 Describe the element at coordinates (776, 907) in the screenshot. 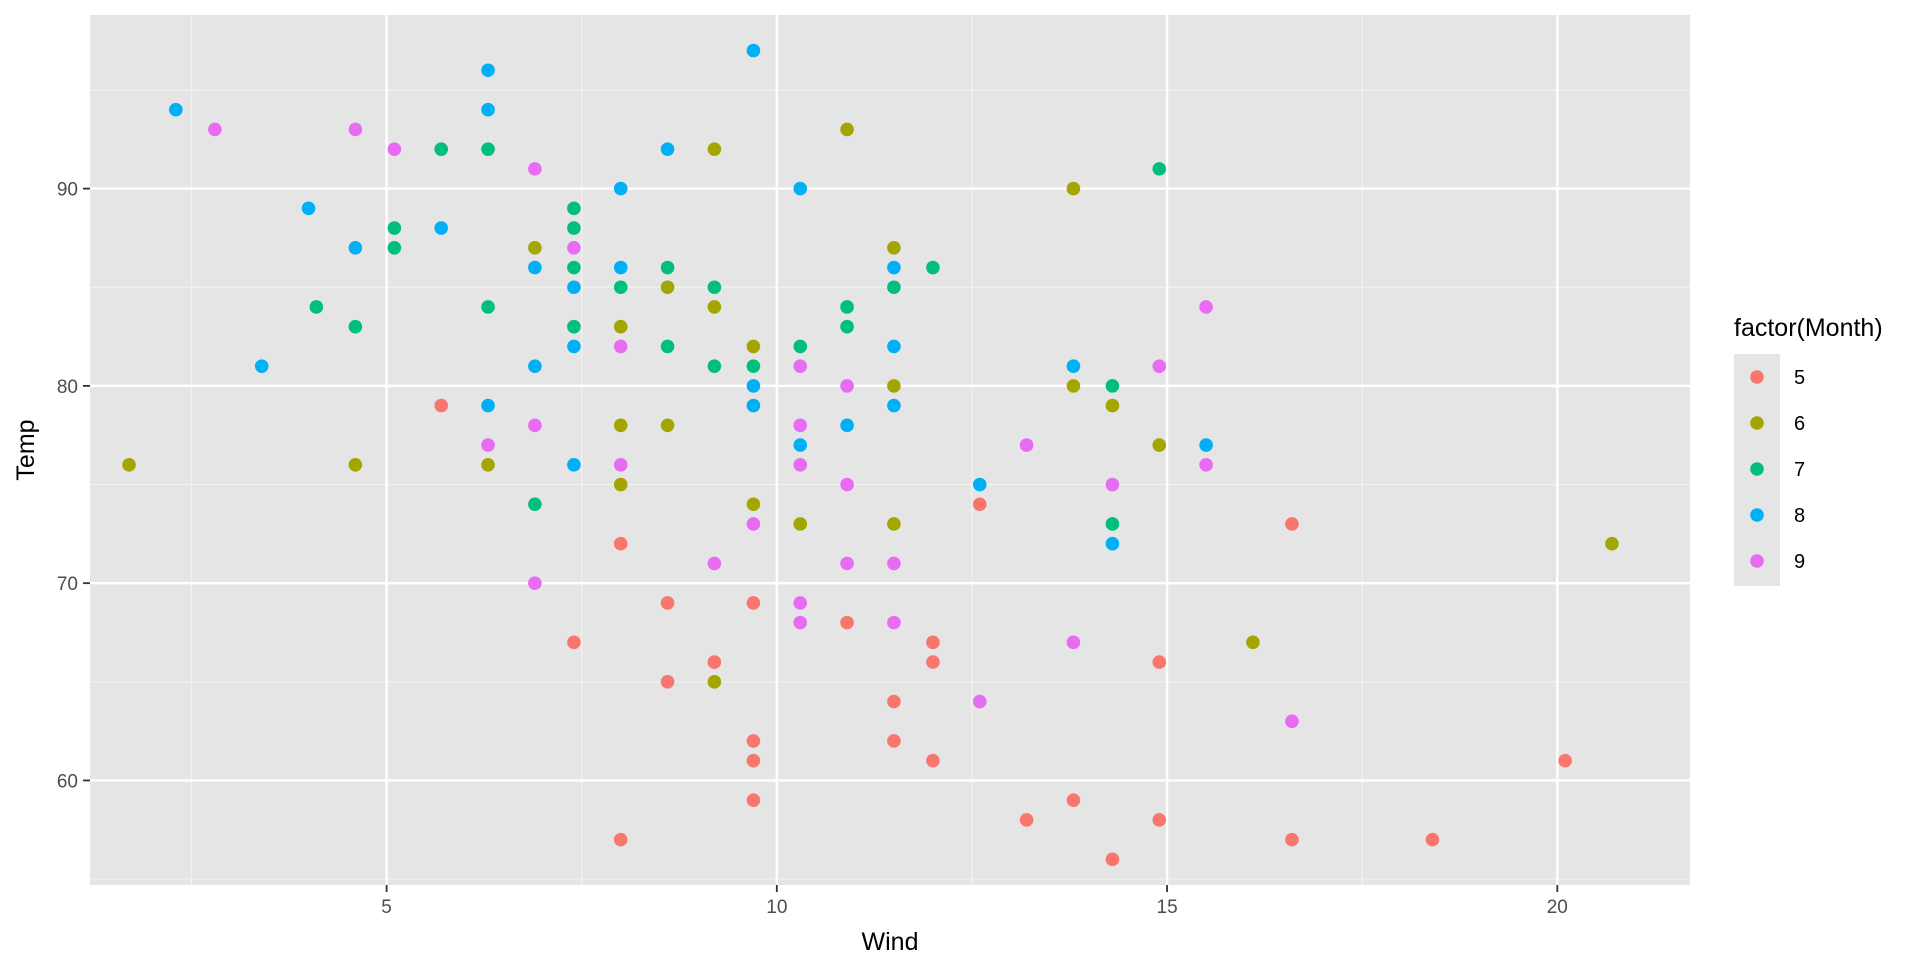

I see `x-tick-label-1: 10` at that location.